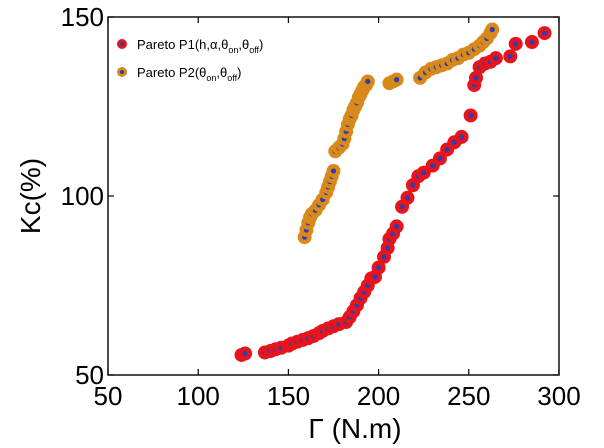 The height and width of the screenshot is (448, 604). What do you see at coordinates (30, 196) in the screenshot?
I see `y-axis-title: Kc(%)` at bounding box center [30, 196].